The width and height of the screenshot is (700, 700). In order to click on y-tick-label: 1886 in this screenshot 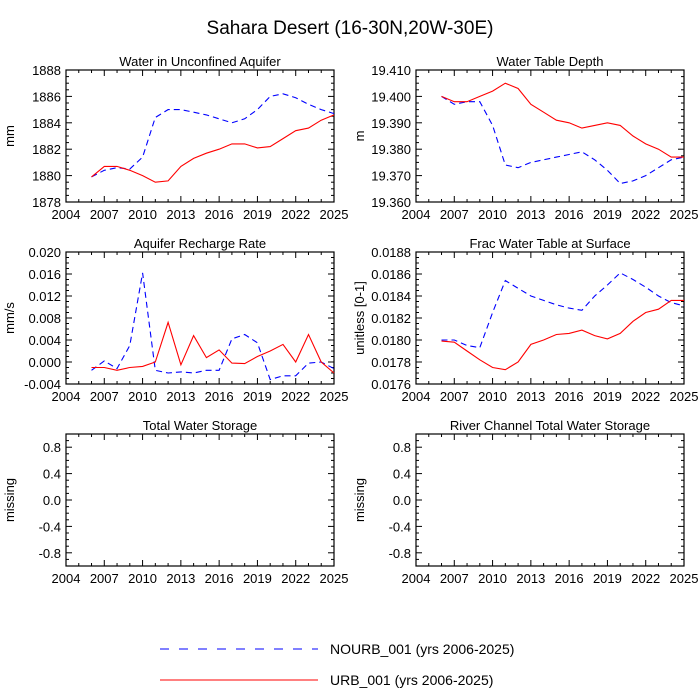, I will do `click(46, 96)`.